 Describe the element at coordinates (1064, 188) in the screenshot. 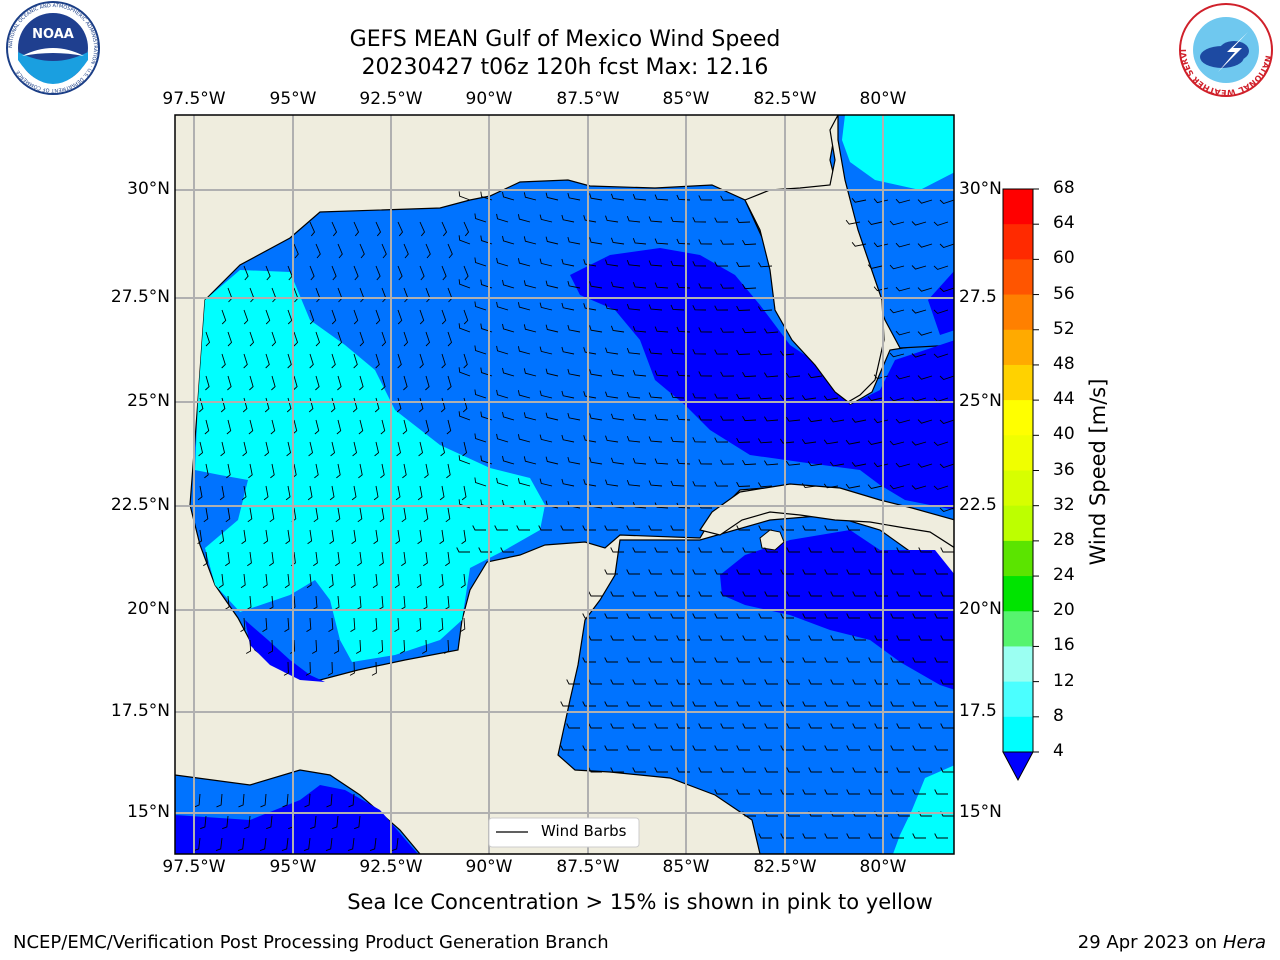

I see `colorbar-tick-label: 68` at that location.